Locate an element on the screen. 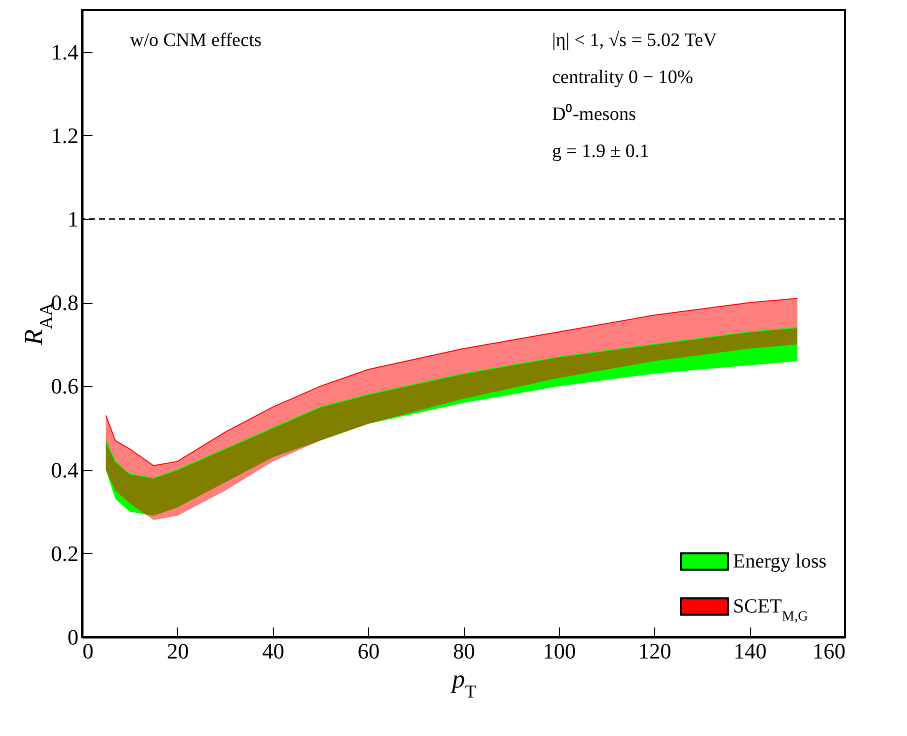 The width and height of the screenshot is (907, 736). y-tick-label: 1 is located at coordinates (73, 219).